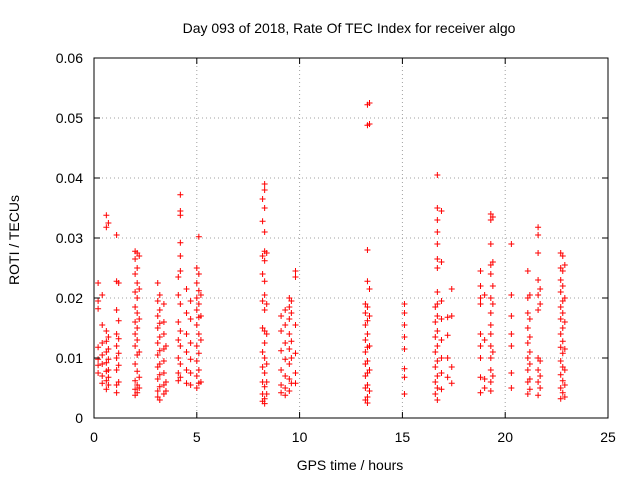 Image resolution: width=640 pixels, height=480 pixels. Describe the element at coordinates (69, 58) in the screenshot. I see `y-tick-label: 0.06` at that location.